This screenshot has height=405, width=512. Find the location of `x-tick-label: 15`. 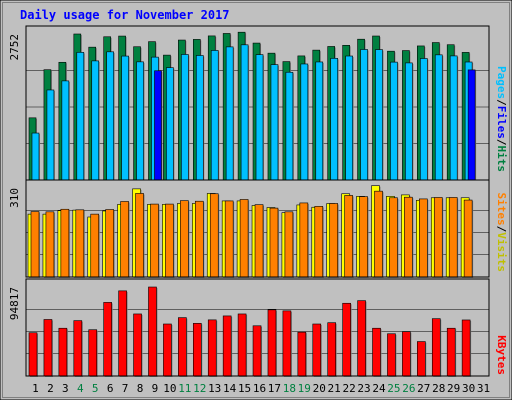

x-tick-label: 15 is located at coordinates (244, 388).